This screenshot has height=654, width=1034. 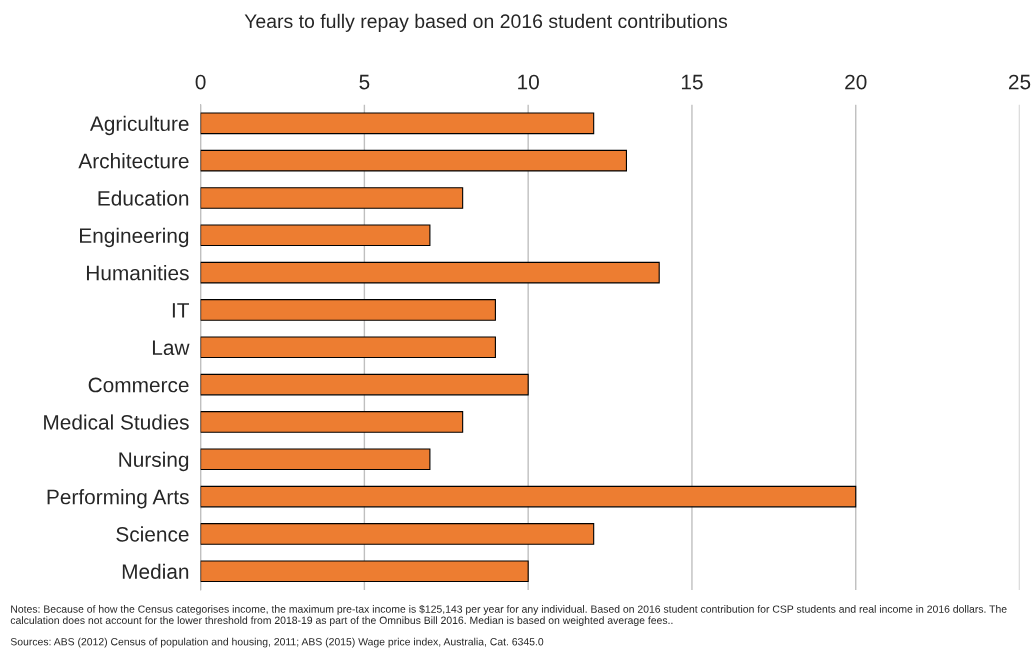 What do you see at coordinates (137, 273) in the screenshot?
I see `y-tick-label: Humanities` at bounding box center [137, 273].